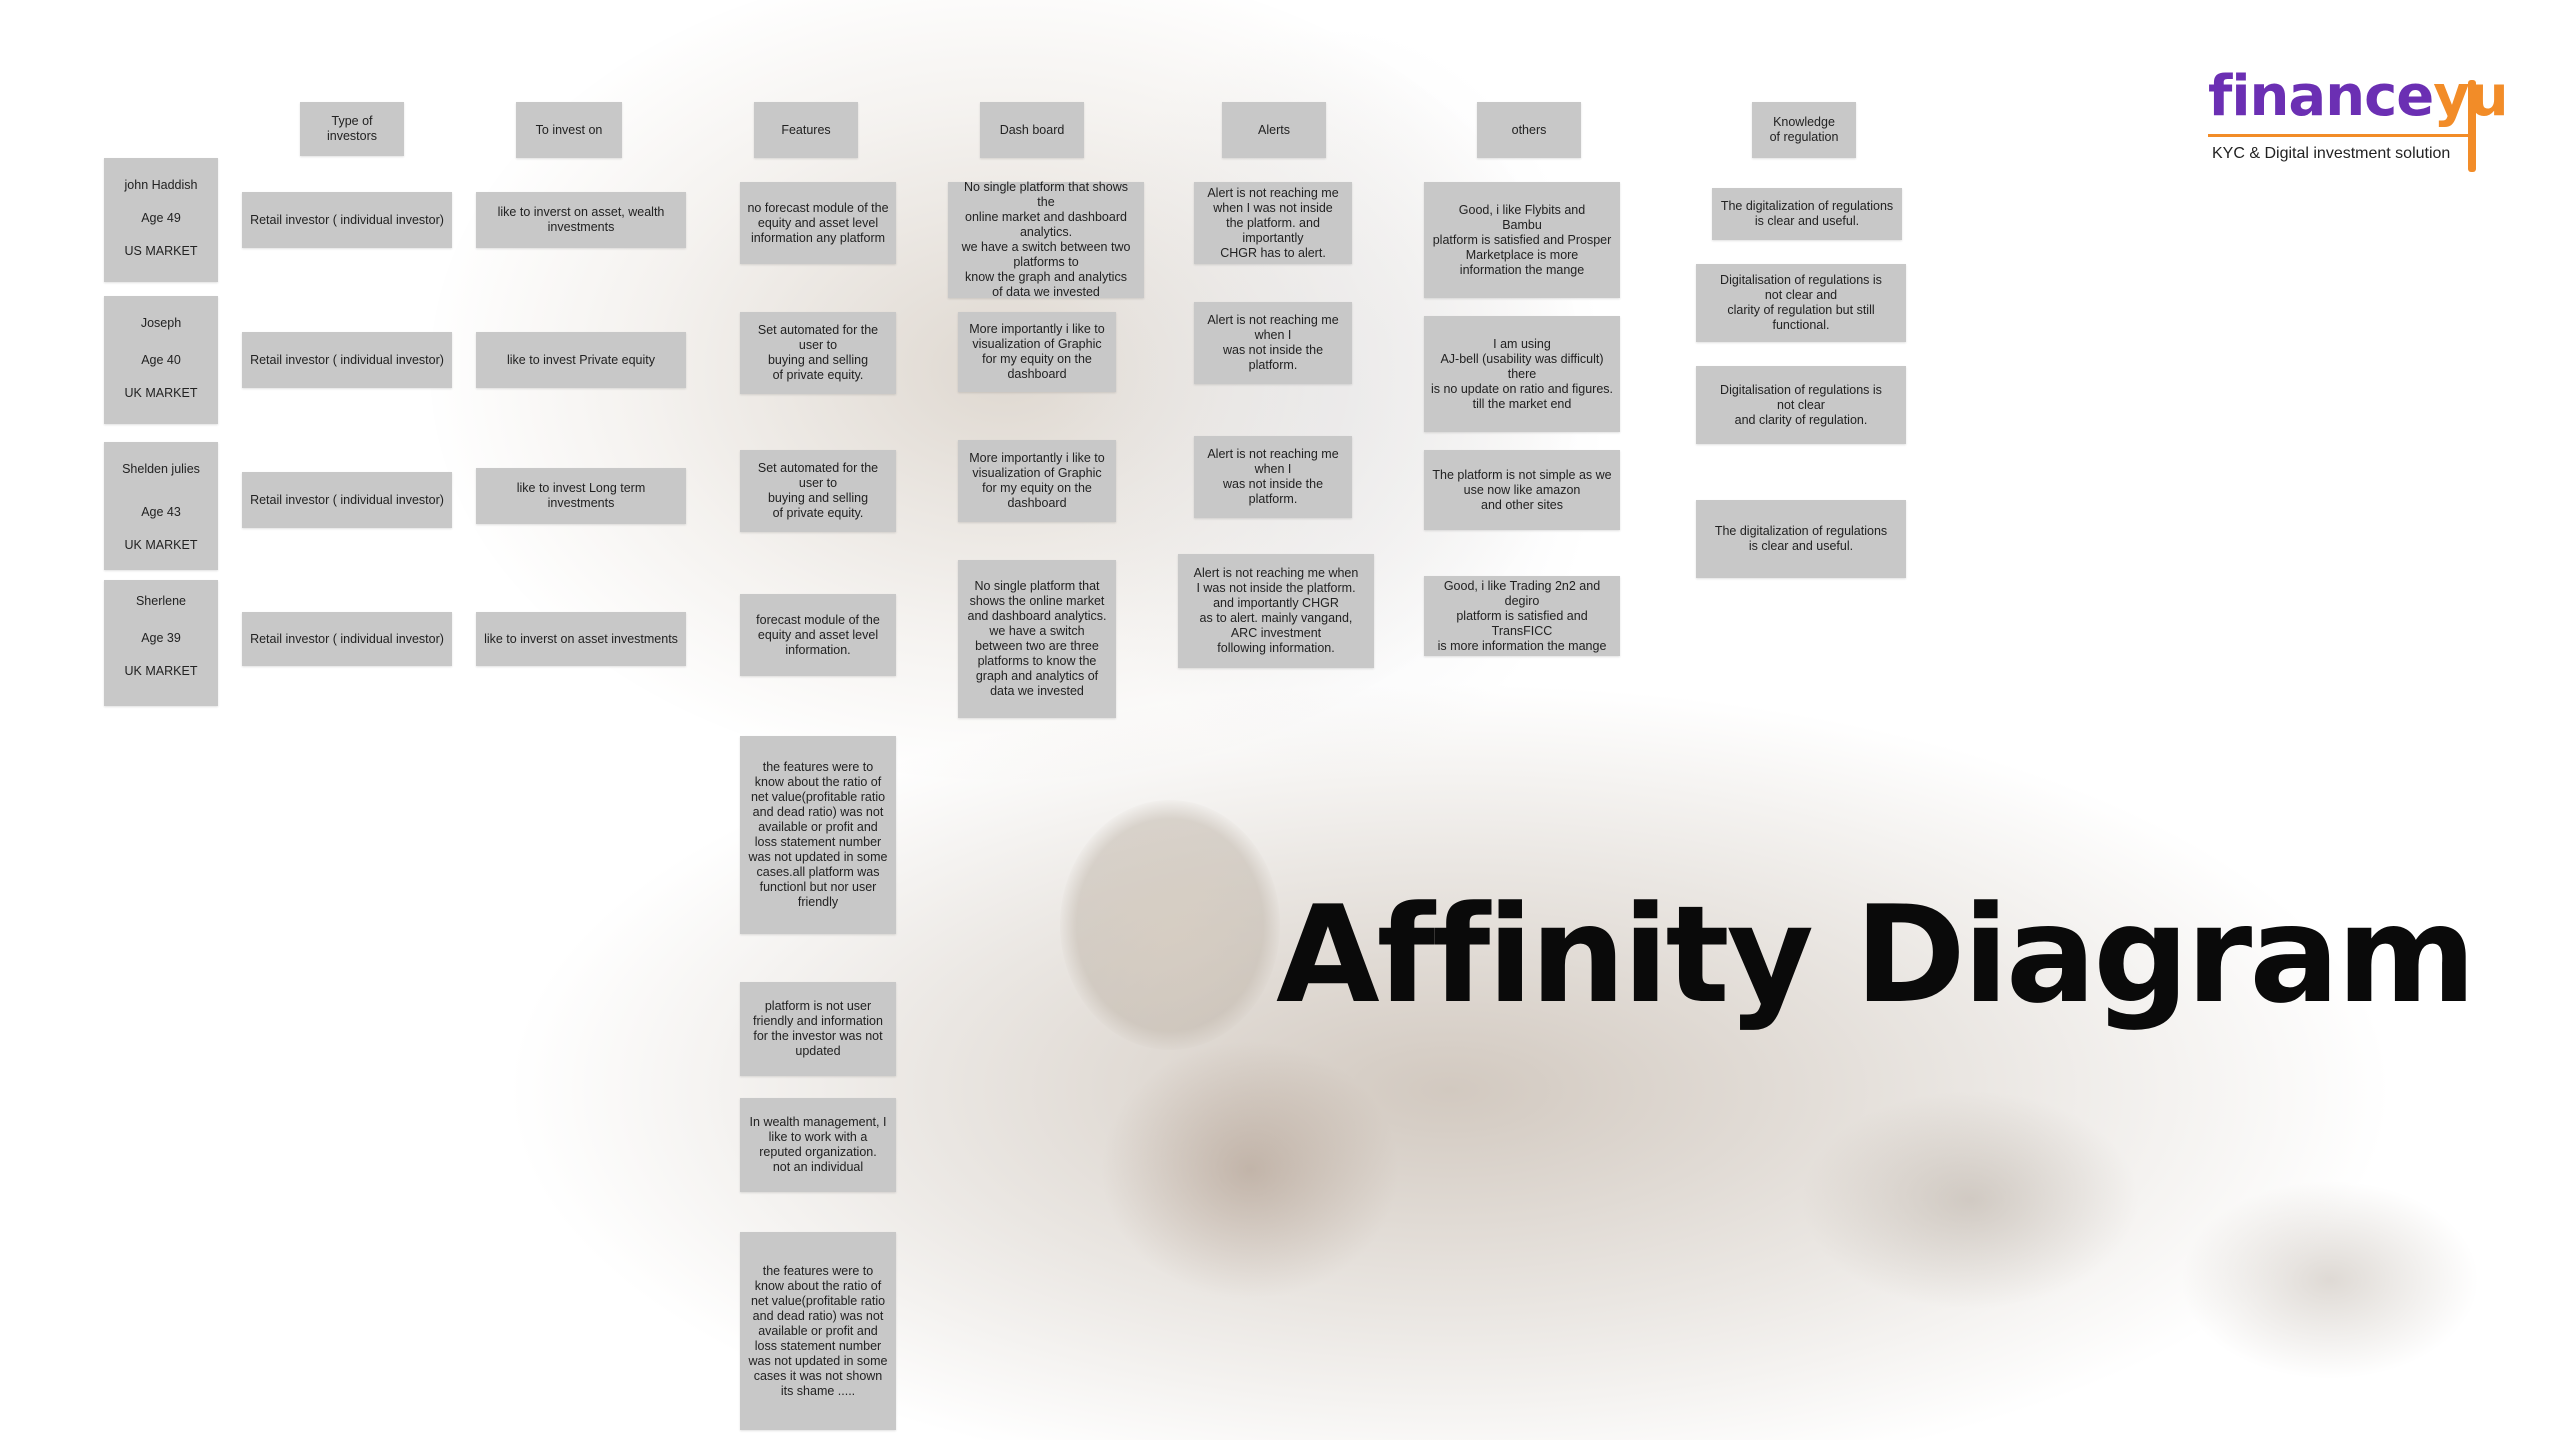 Image resolution: width=2560 pixels, height=1440 pixels. I want to click on header-type-of-investors: Type of investors, so click(352, 129).